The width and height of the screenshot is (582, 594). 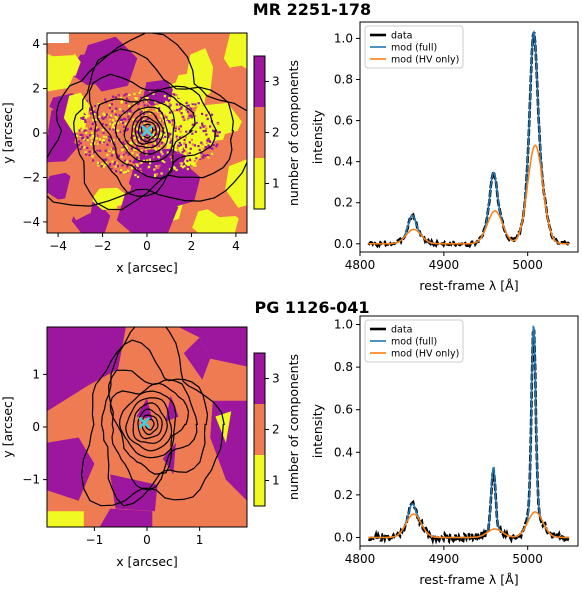 I want to click on map-ticks: −1 0 1 −1 0 1, so click(x=112, y=457).